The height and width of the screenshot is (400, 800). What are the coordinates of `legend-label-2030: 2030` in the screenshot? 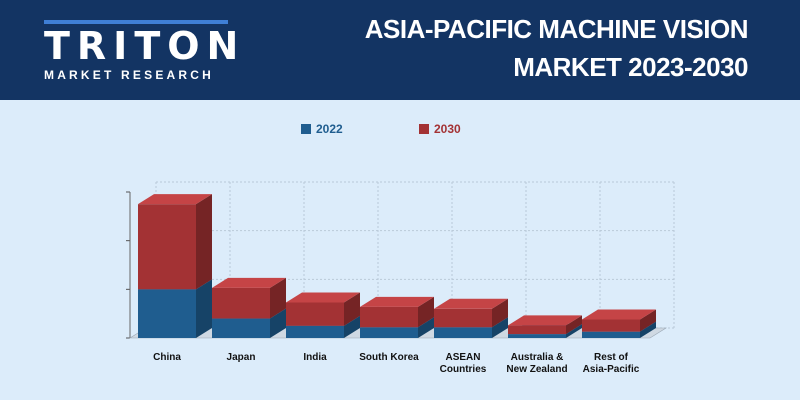 It's located at (447, 129).